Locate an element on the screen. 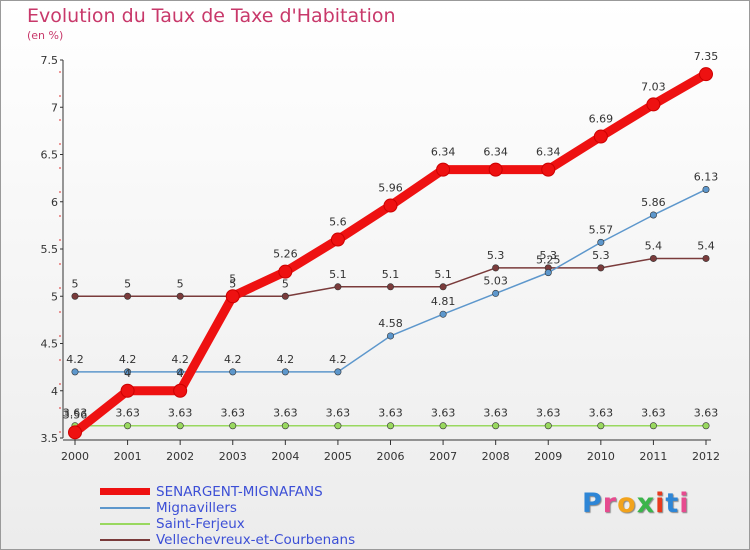  y-tick-label: 6.5 is located at coordinates (50, 155).